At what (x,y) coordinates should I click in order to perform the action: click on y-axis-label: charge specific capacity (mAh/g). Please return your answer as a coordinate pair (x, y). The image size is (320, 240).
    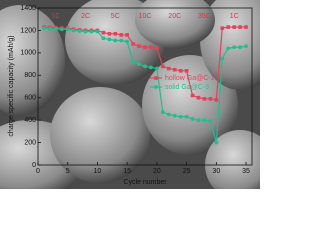
    Looking at the image, I should click on (11, 85).